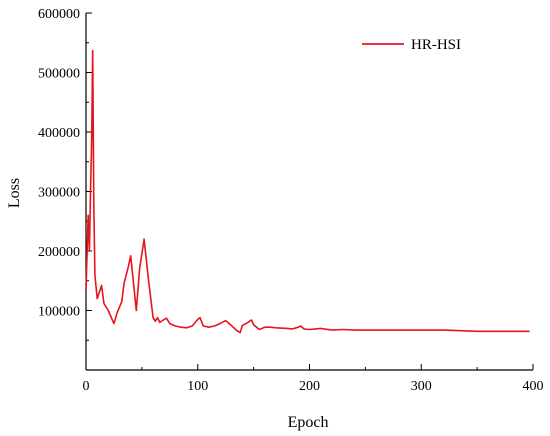 This screenshot has height=436, width=550. What do you see at coordinates (59, 193) in the screenshot?
I see `y-tick-label: 300000` at bounding box center [59, 193].